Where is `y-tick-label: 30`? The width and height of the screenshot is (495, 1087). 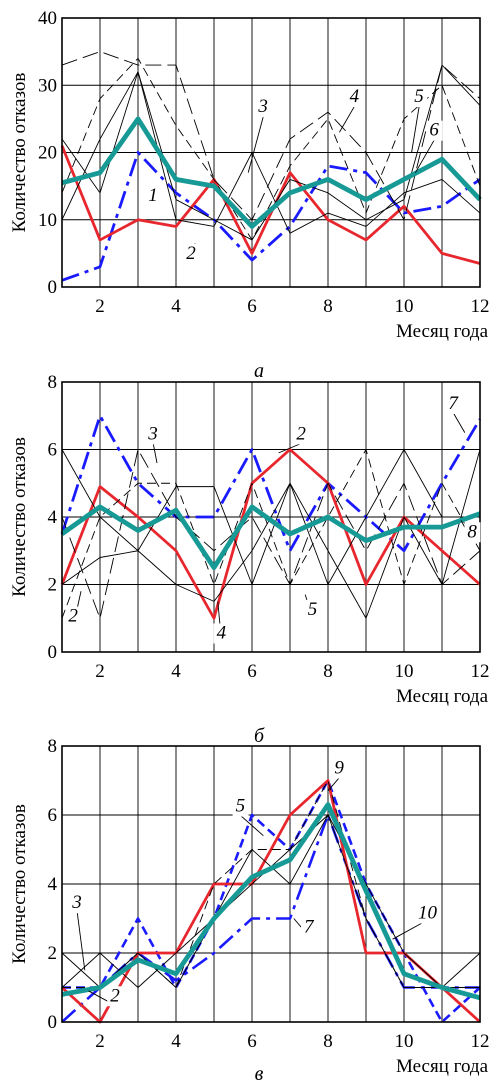
y-tick-label: 30 is located at coordinates (47, 85).